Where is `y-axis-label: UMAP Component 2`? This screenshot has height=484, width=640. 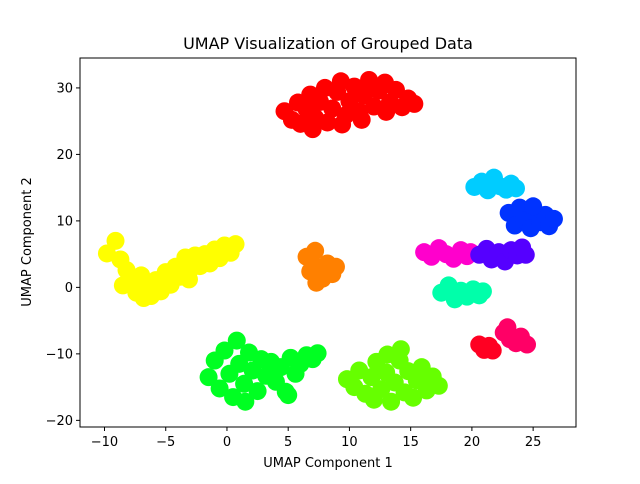
y-axis-label: UMAP Component 2 is located at coordinates (27, 241).